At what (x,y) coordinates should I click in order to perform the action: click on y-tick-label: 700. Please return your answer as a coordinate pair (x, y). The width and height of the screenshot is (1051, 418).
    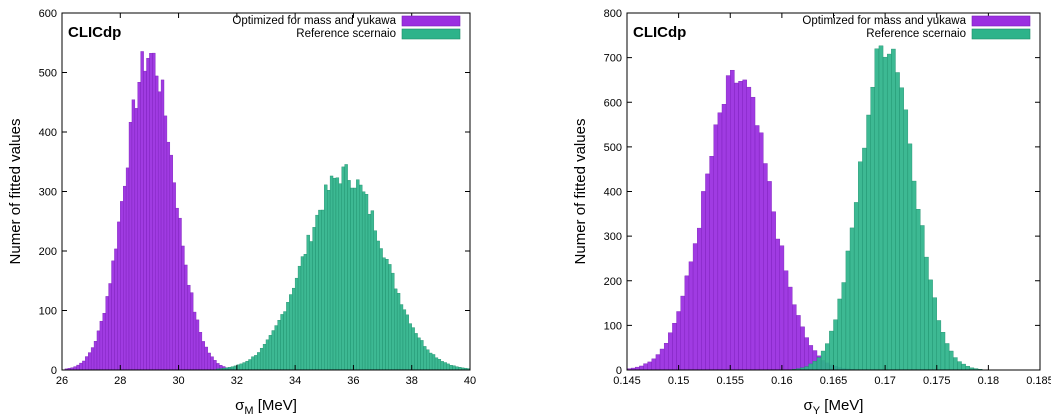
    Looking at the image, I should click on (613, 59).